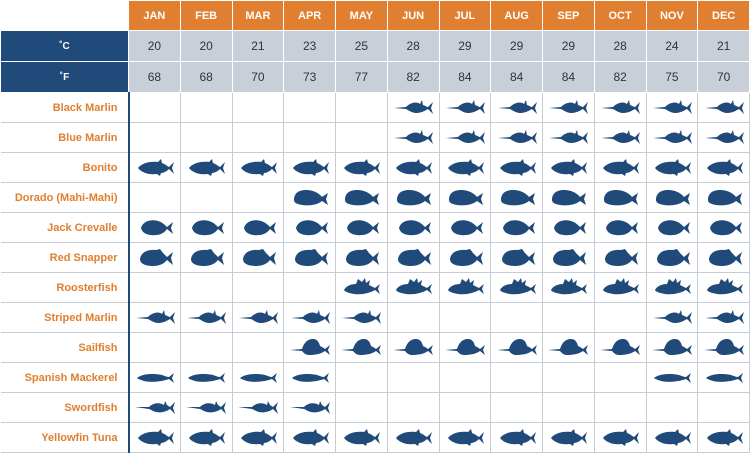 The image size is (750, 460). Describe the element at coordinates (375, 407) in the screenshot. I see `table-row: Swordfish` at that location.